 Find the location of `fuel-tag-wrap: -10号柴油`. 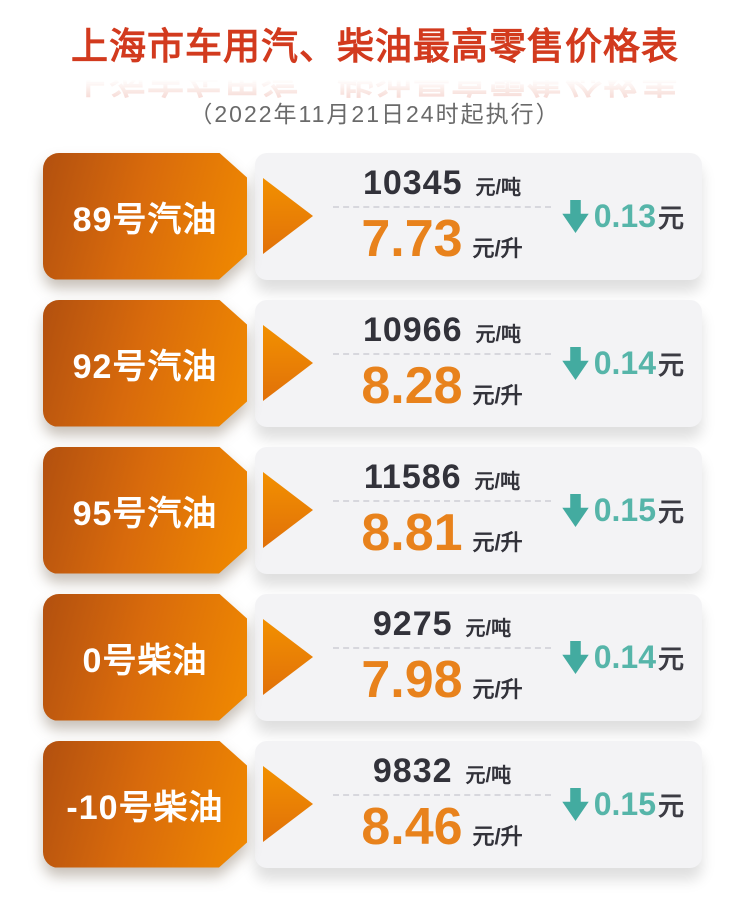

fuel-tag-wrap: -10号柴油 is located at coordinates (145, 804).